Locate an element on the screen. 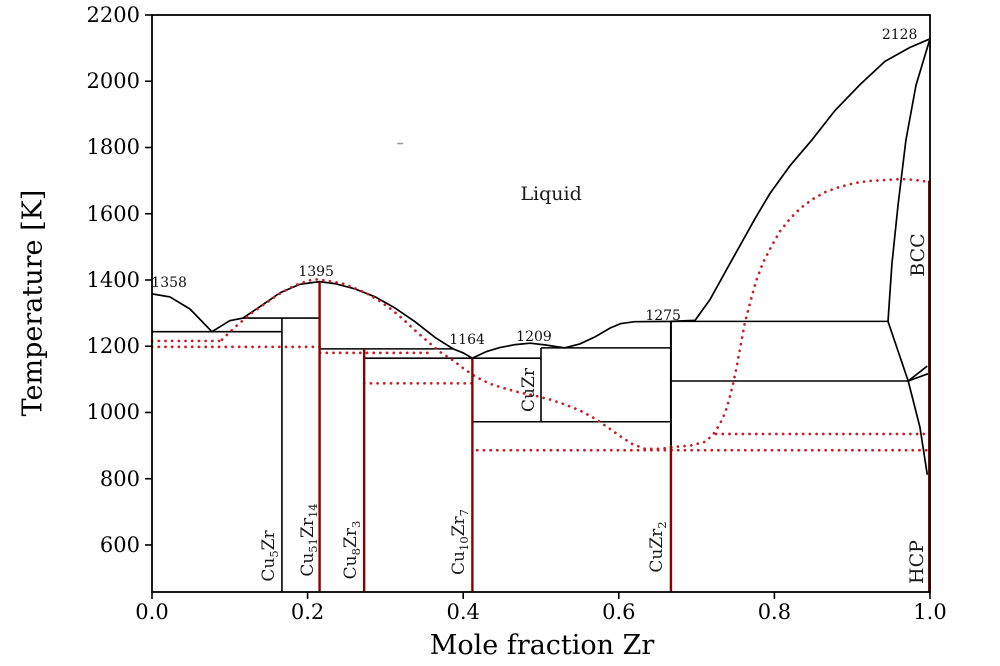 Image resolution: width=1000 pixels, height=666 pixels. y-tick-label: 800 is located at coordinates (119, 478).